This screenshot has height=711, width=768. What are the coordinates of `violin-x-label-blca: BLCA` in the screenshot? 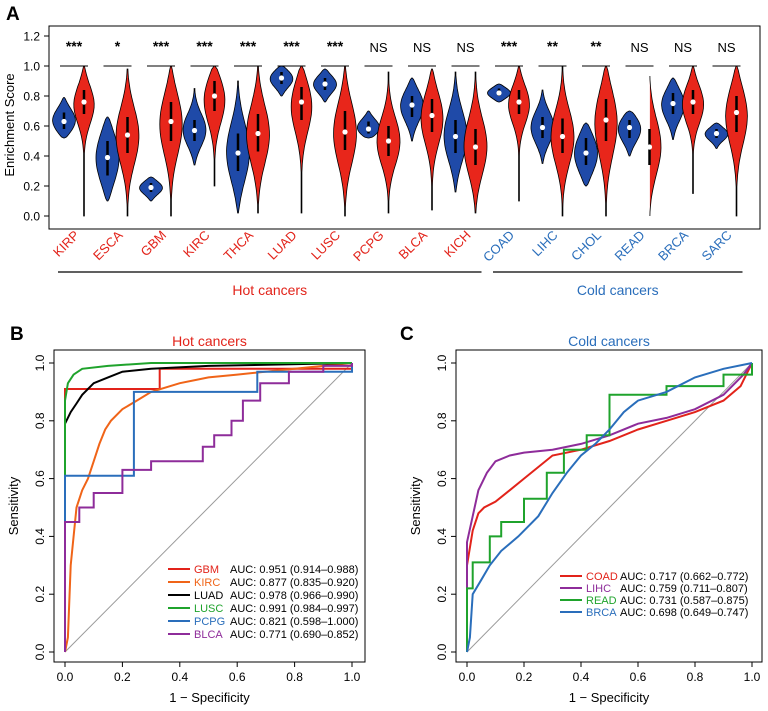 It's located at (412, 244).